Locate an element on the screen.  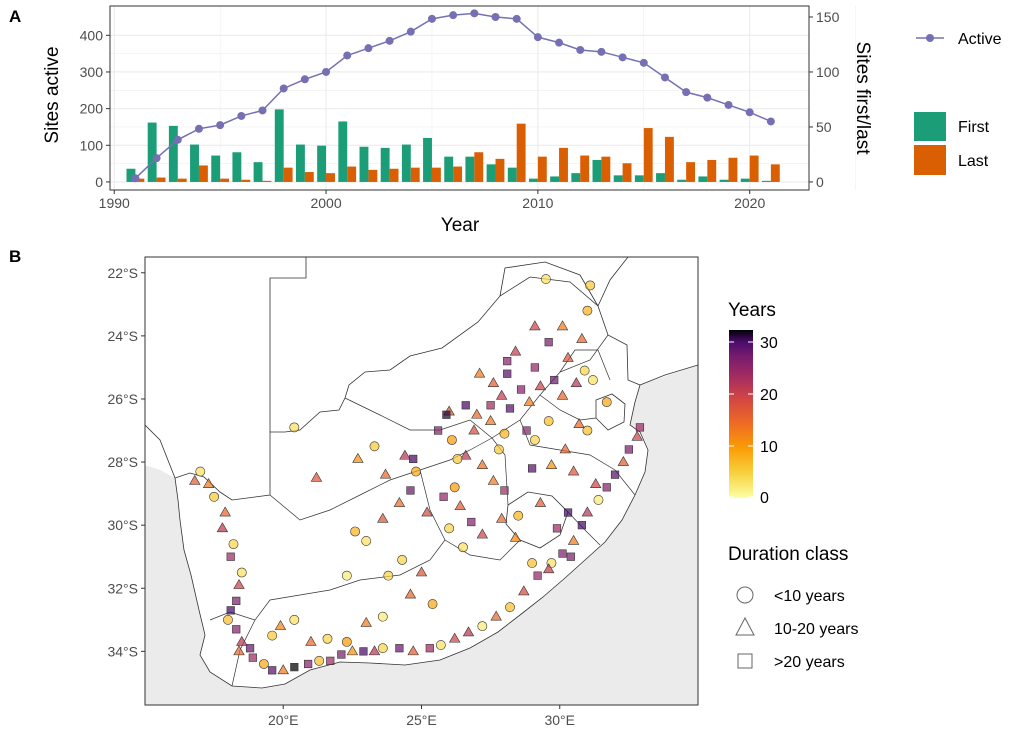
lat-tick-label: 28°S is located at coordinates (122, 462).